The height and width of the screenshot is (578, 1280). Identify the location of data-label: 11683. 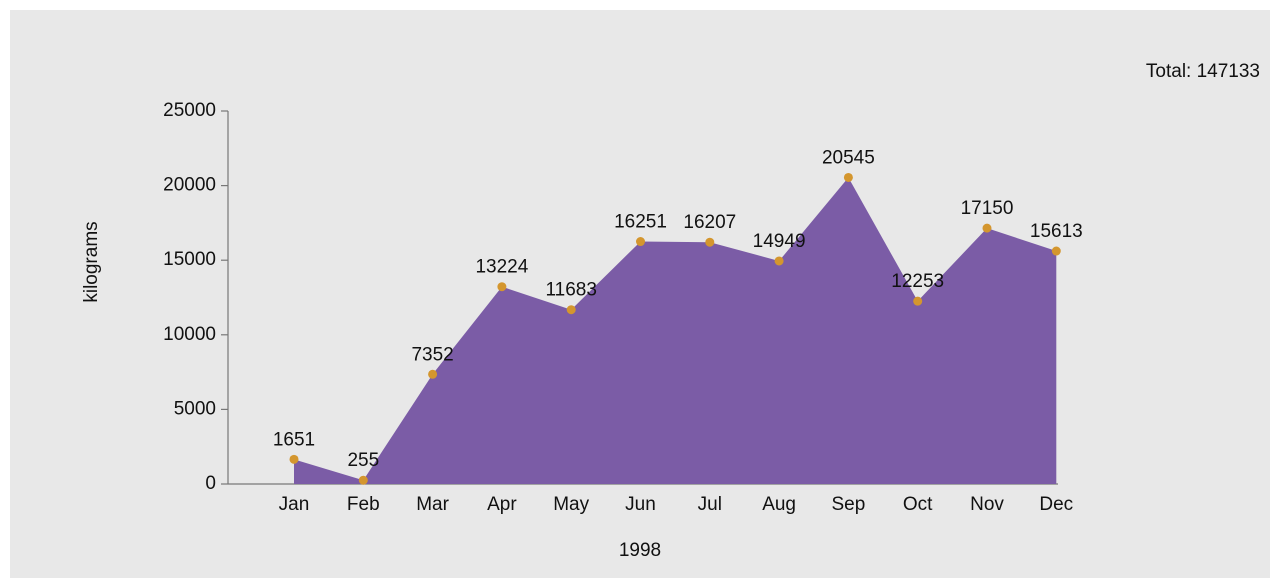
(570, 290).